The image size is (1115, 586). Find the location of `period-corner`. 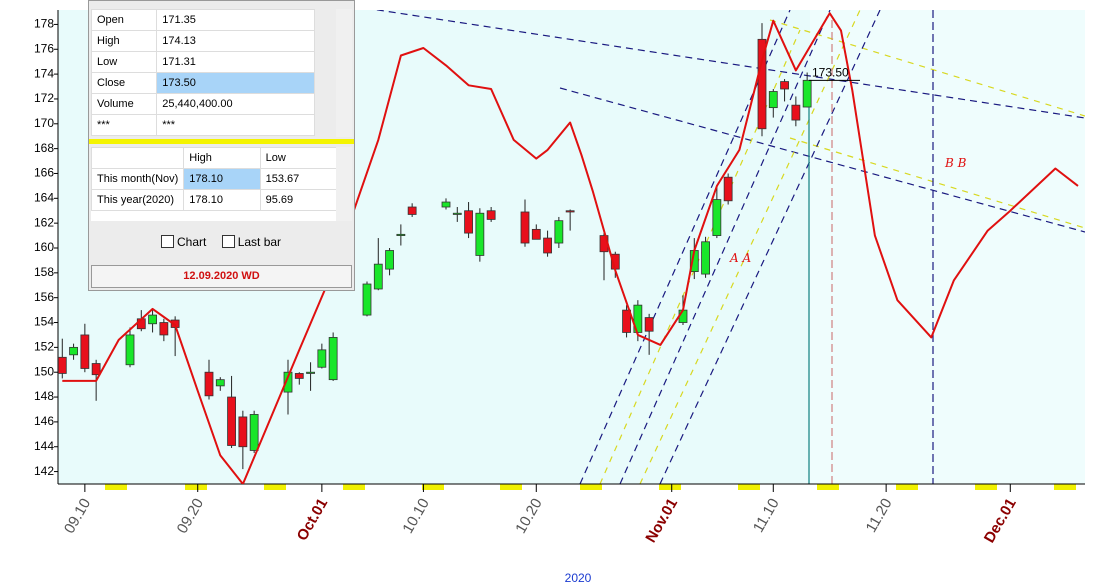

period-corner is located at coordinates (137, 158).